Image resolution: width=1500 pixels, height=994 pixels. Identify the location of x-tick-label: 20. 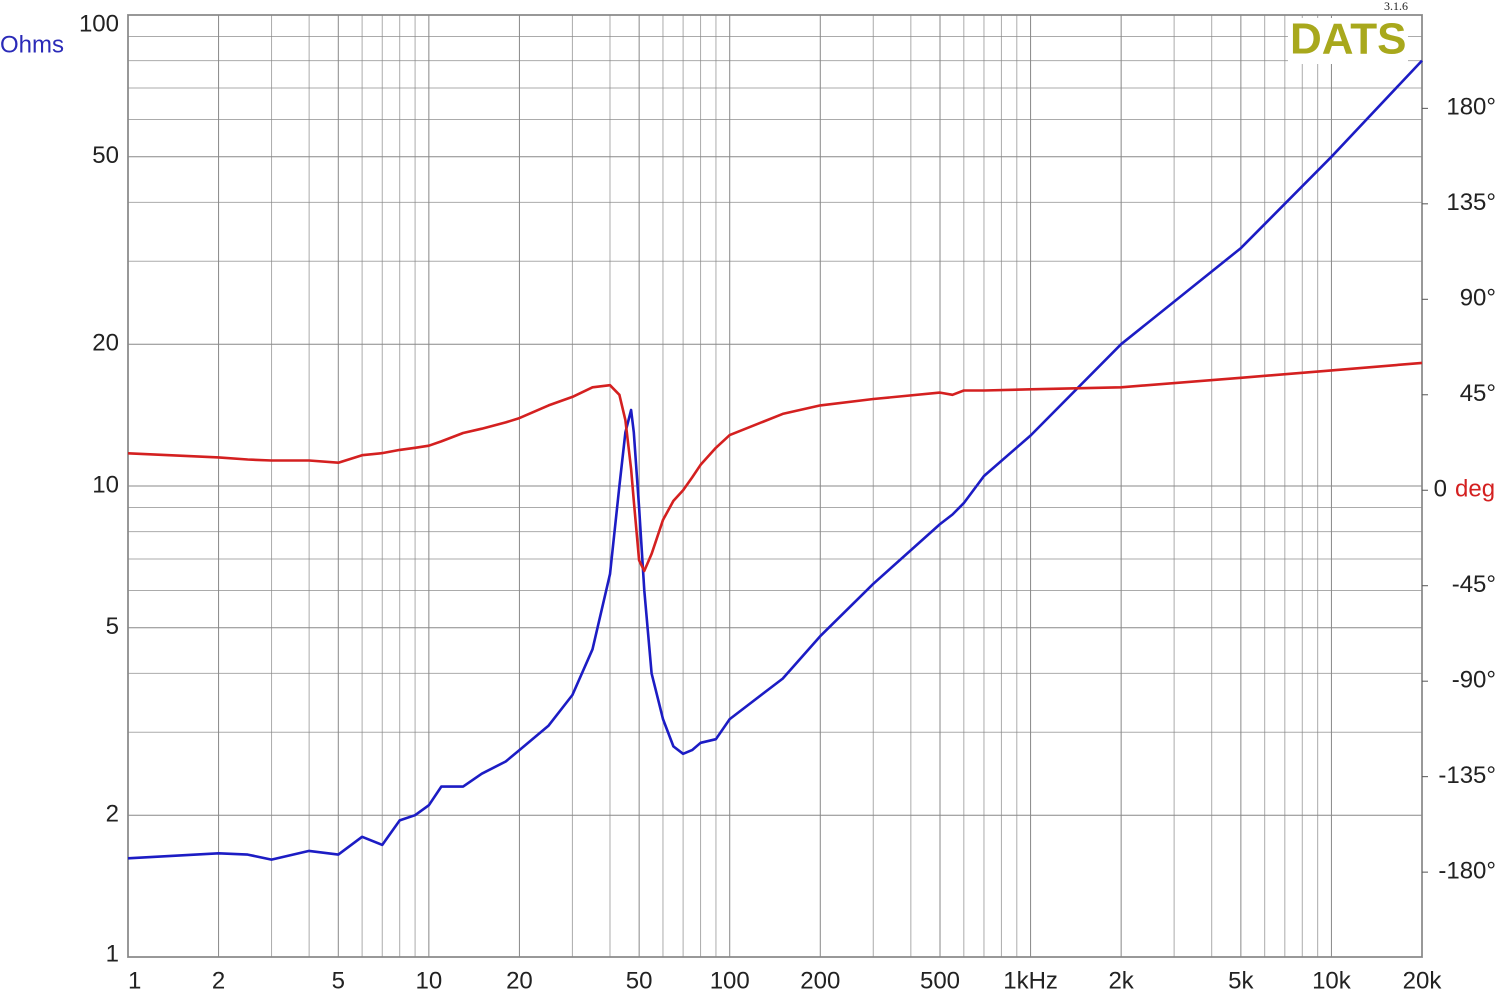
(519, 980).